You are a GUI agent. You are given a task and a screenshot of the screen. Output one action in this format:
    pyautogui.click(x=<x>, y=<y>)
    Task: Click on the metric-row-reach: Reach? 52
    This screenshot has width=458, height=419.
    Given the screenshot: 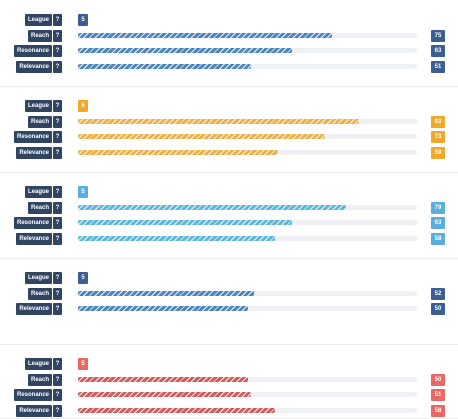 What is the action you would take?
    pyautogui.click(x=229, y=293)
    